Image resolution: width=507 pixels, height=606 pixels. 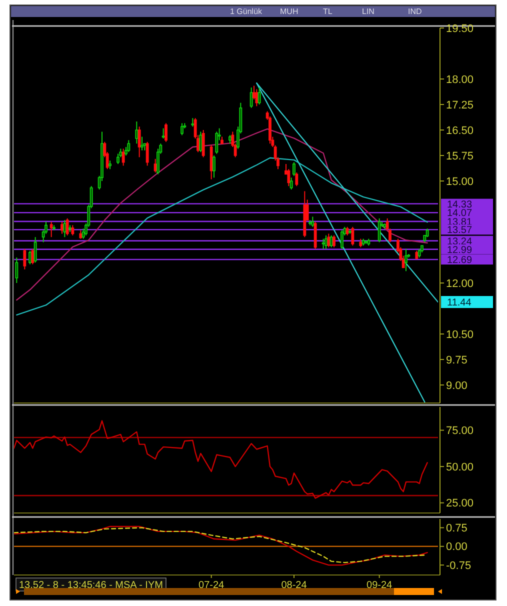 What do you see at coordinates (460, 130) in the screenshot?
I see `y-tick-label: 16.50` at bounding box center [460, 130].